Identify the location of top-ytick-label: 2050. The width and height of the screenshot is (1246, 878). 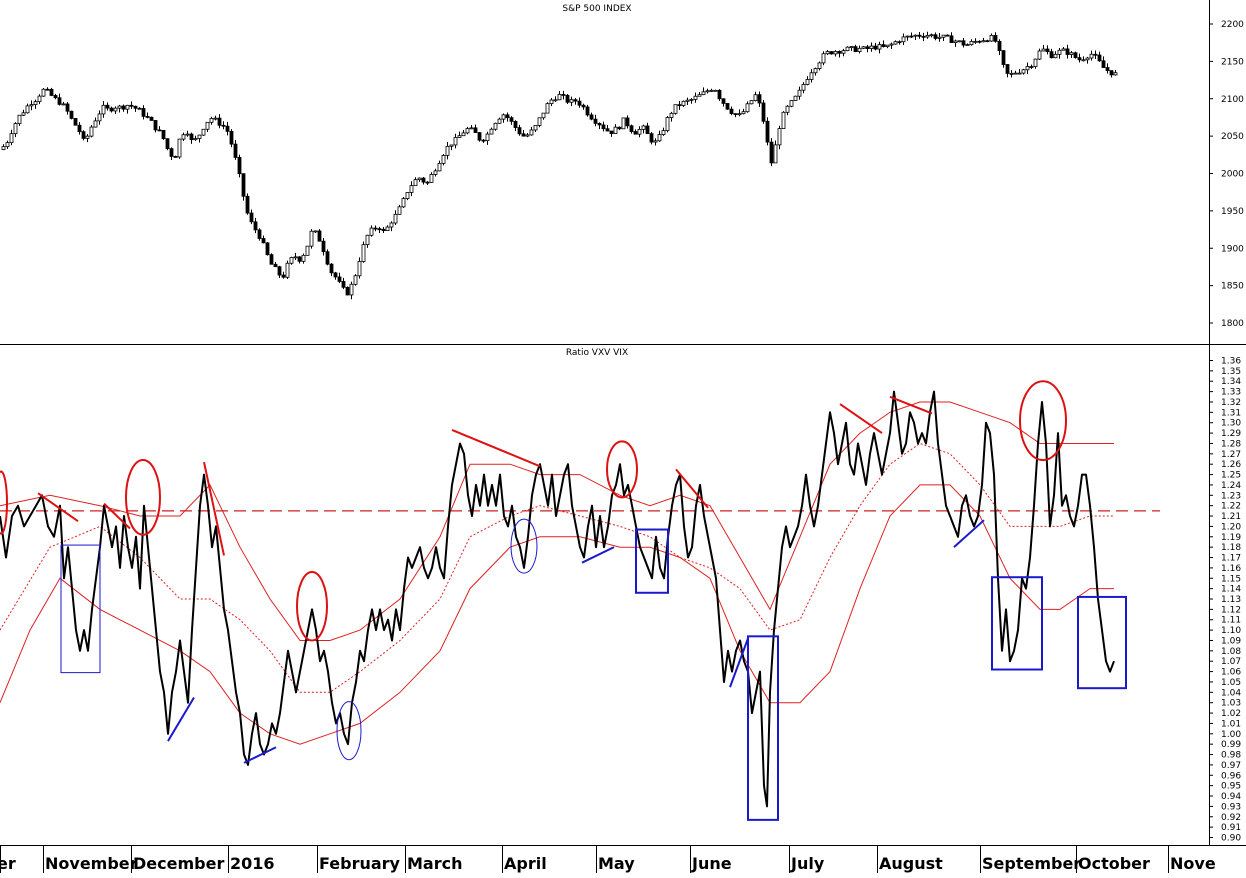
(1232, 137).